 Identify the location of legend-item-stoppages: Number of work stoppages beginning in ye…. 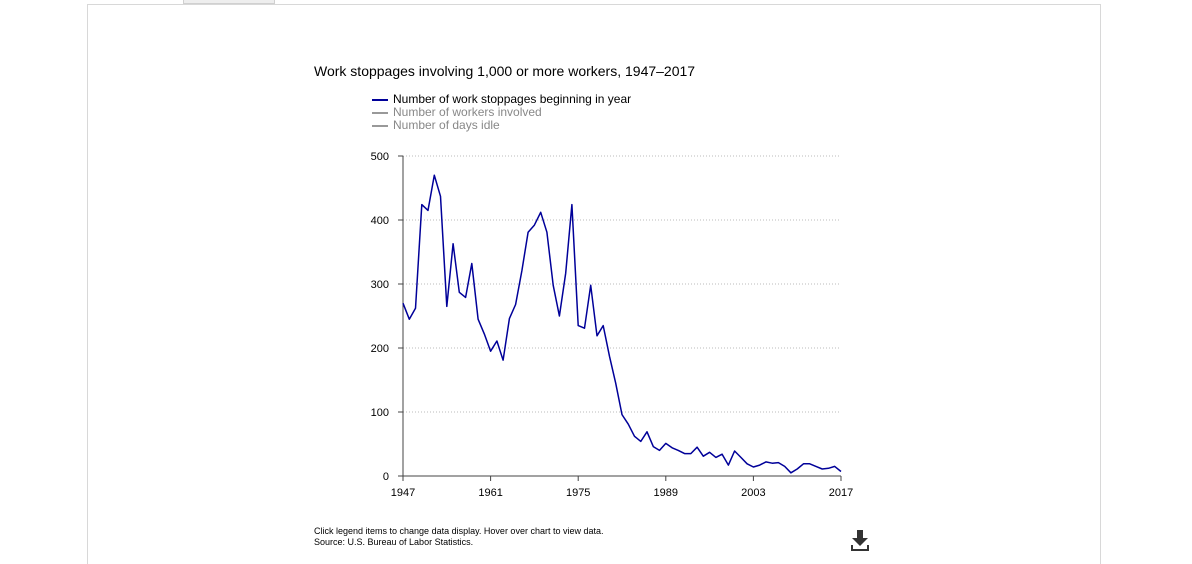
(501, 99).